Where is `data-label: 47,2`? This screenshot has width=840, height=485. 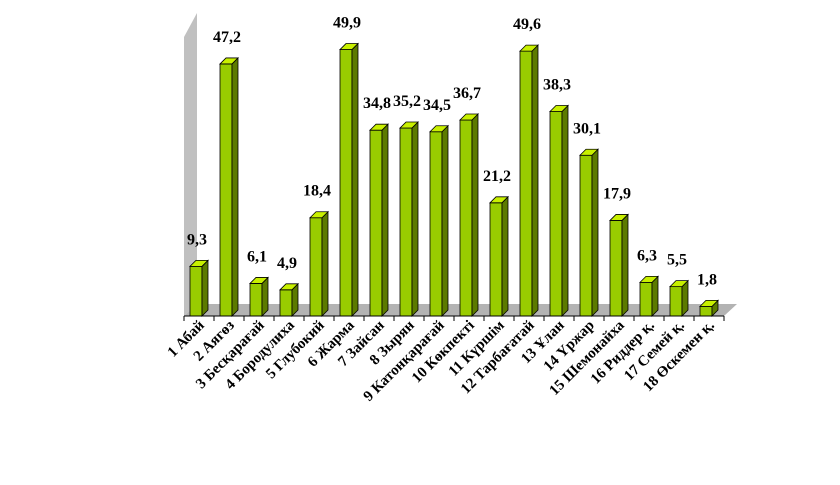 data-label: 47,2 is located at coordinates (227, 37).